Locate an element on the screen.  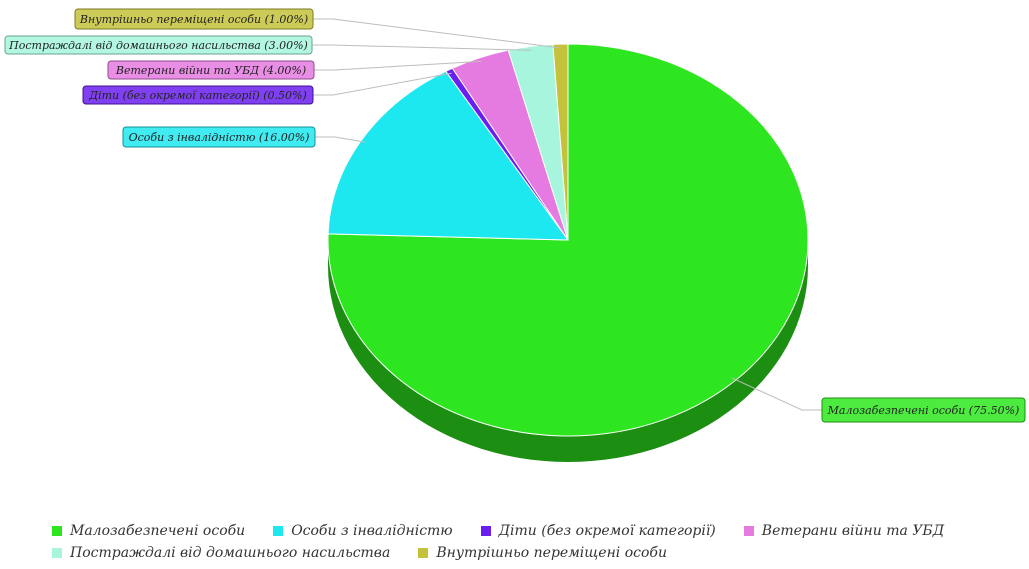
callout-label-5: Внутрішньо переміщені особи (1.00%) is located at coordinates (193, 19).